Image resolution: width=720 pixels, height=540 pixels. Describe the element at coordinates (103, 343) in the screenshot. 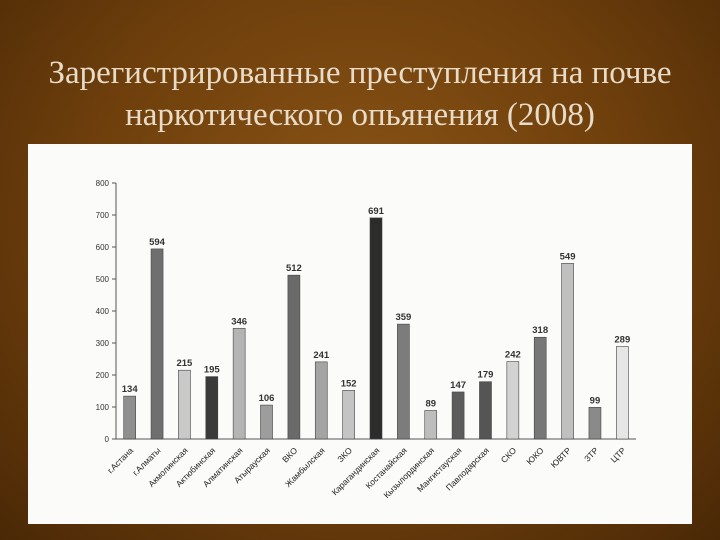

I see `y-tick-label: 300` at that location.